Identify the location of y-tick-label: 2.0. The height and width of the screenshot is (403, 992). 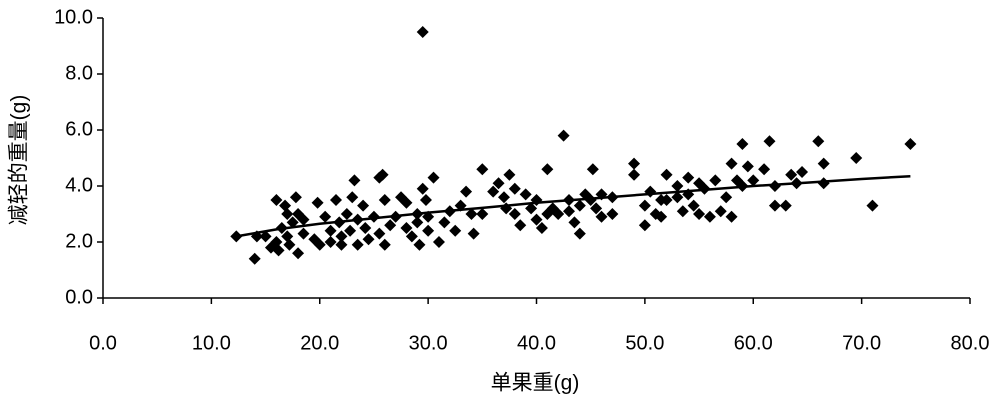
(79, 241).